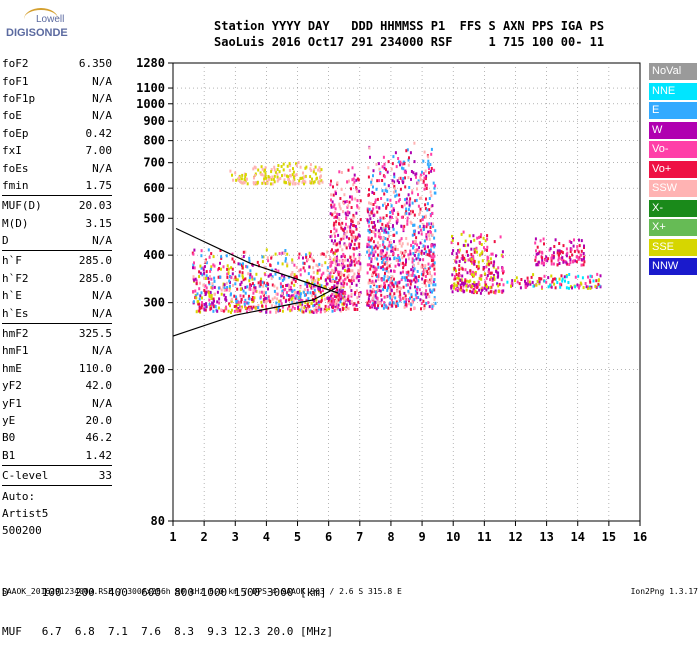  What do you see at coordinates (12, 116) in the screenshot?
I see `param-name: foE` at bounding box center [12, 116].